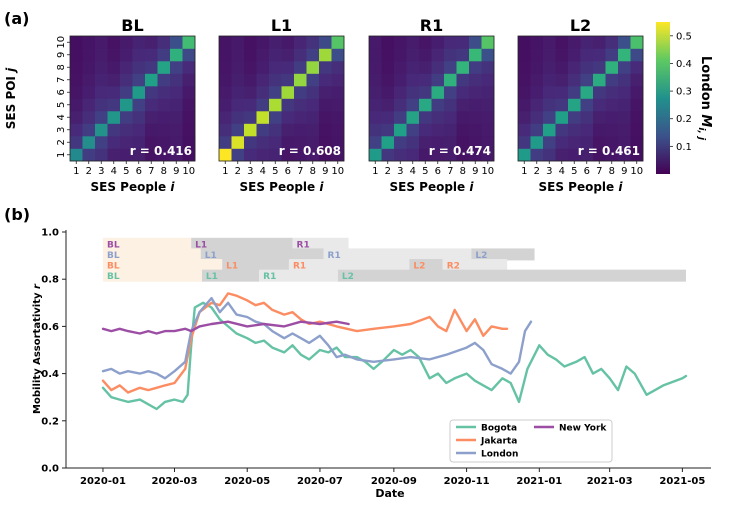 The height and width of the screenshot is (528, 747). I want to click on x-tick-label: 2021-03, so click(610, 481).